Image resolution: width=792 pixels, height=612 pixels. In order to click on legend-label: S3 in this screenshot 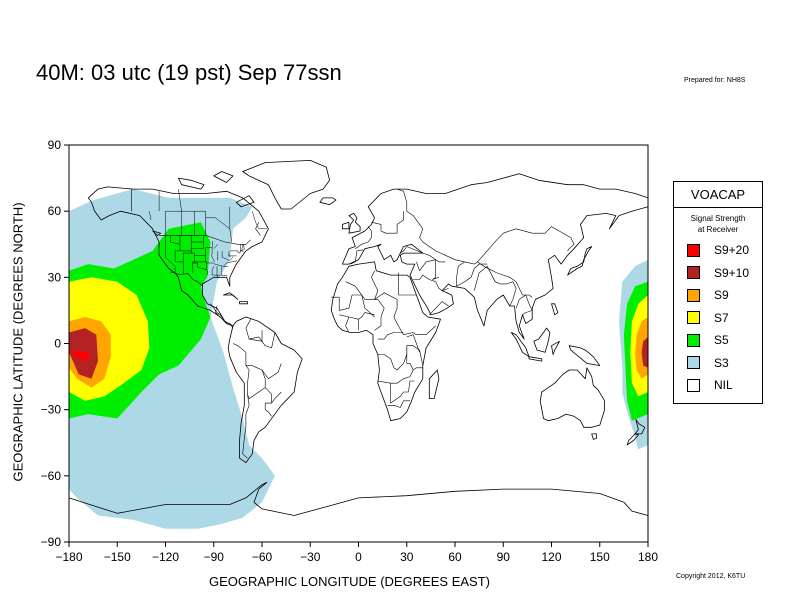, I will do `click(721, 362)`.